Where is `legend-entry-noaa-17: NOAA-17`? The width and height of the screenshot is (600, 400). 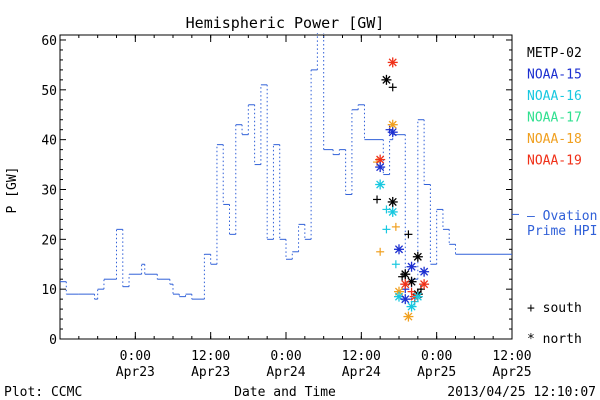 legend-entry-noaa-17: NOAA-17 is located at coordinates (554, 118).